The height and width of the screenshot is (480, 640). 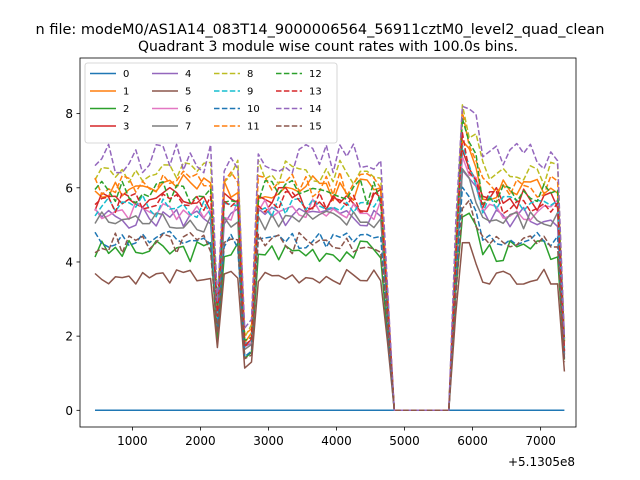 I want to click on legend-label-3: 3, so click(x=126, y=127).